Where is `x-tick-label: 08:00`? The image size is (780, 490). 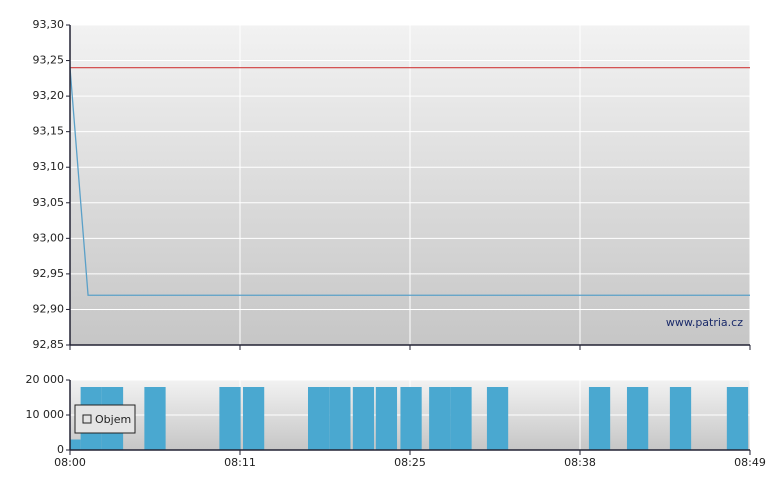 x-tick-label: 08:00 is located at coordinates (70, 462).